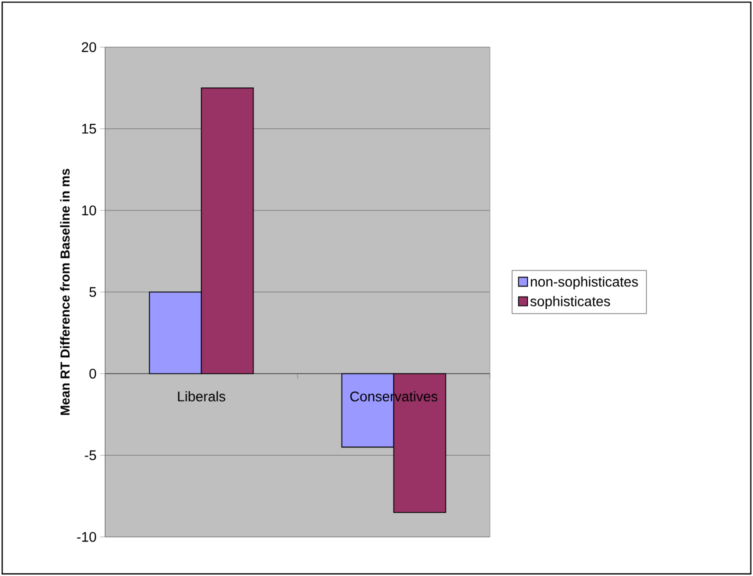  Describe the element at coordinates (89, 47) in the screenshot. I see `y-tick-label: 20` at that location.